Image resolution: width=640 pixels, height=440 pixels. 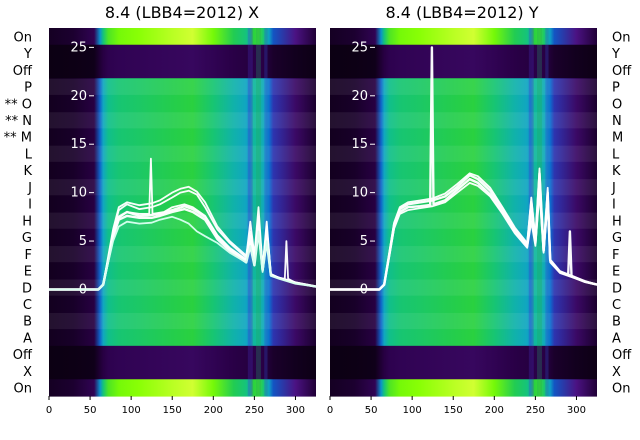 I want to click on row-label-left: L, so click(x=29, y=154).